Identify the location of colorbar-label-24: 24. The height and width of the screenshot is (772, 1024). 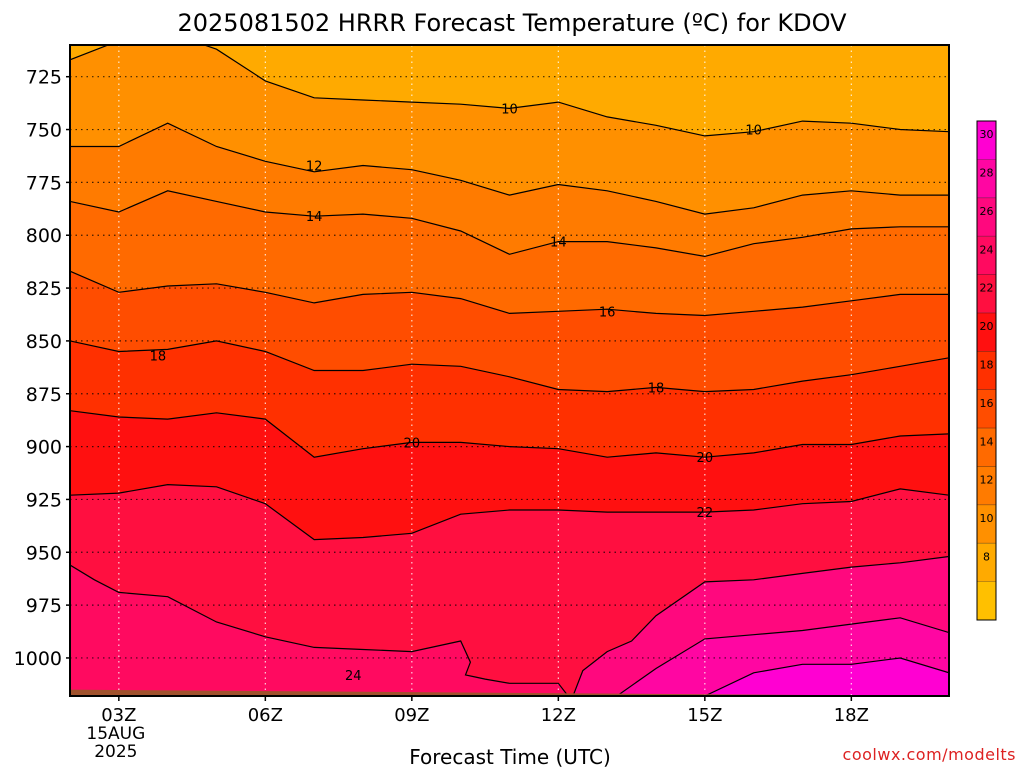
(987, 249).